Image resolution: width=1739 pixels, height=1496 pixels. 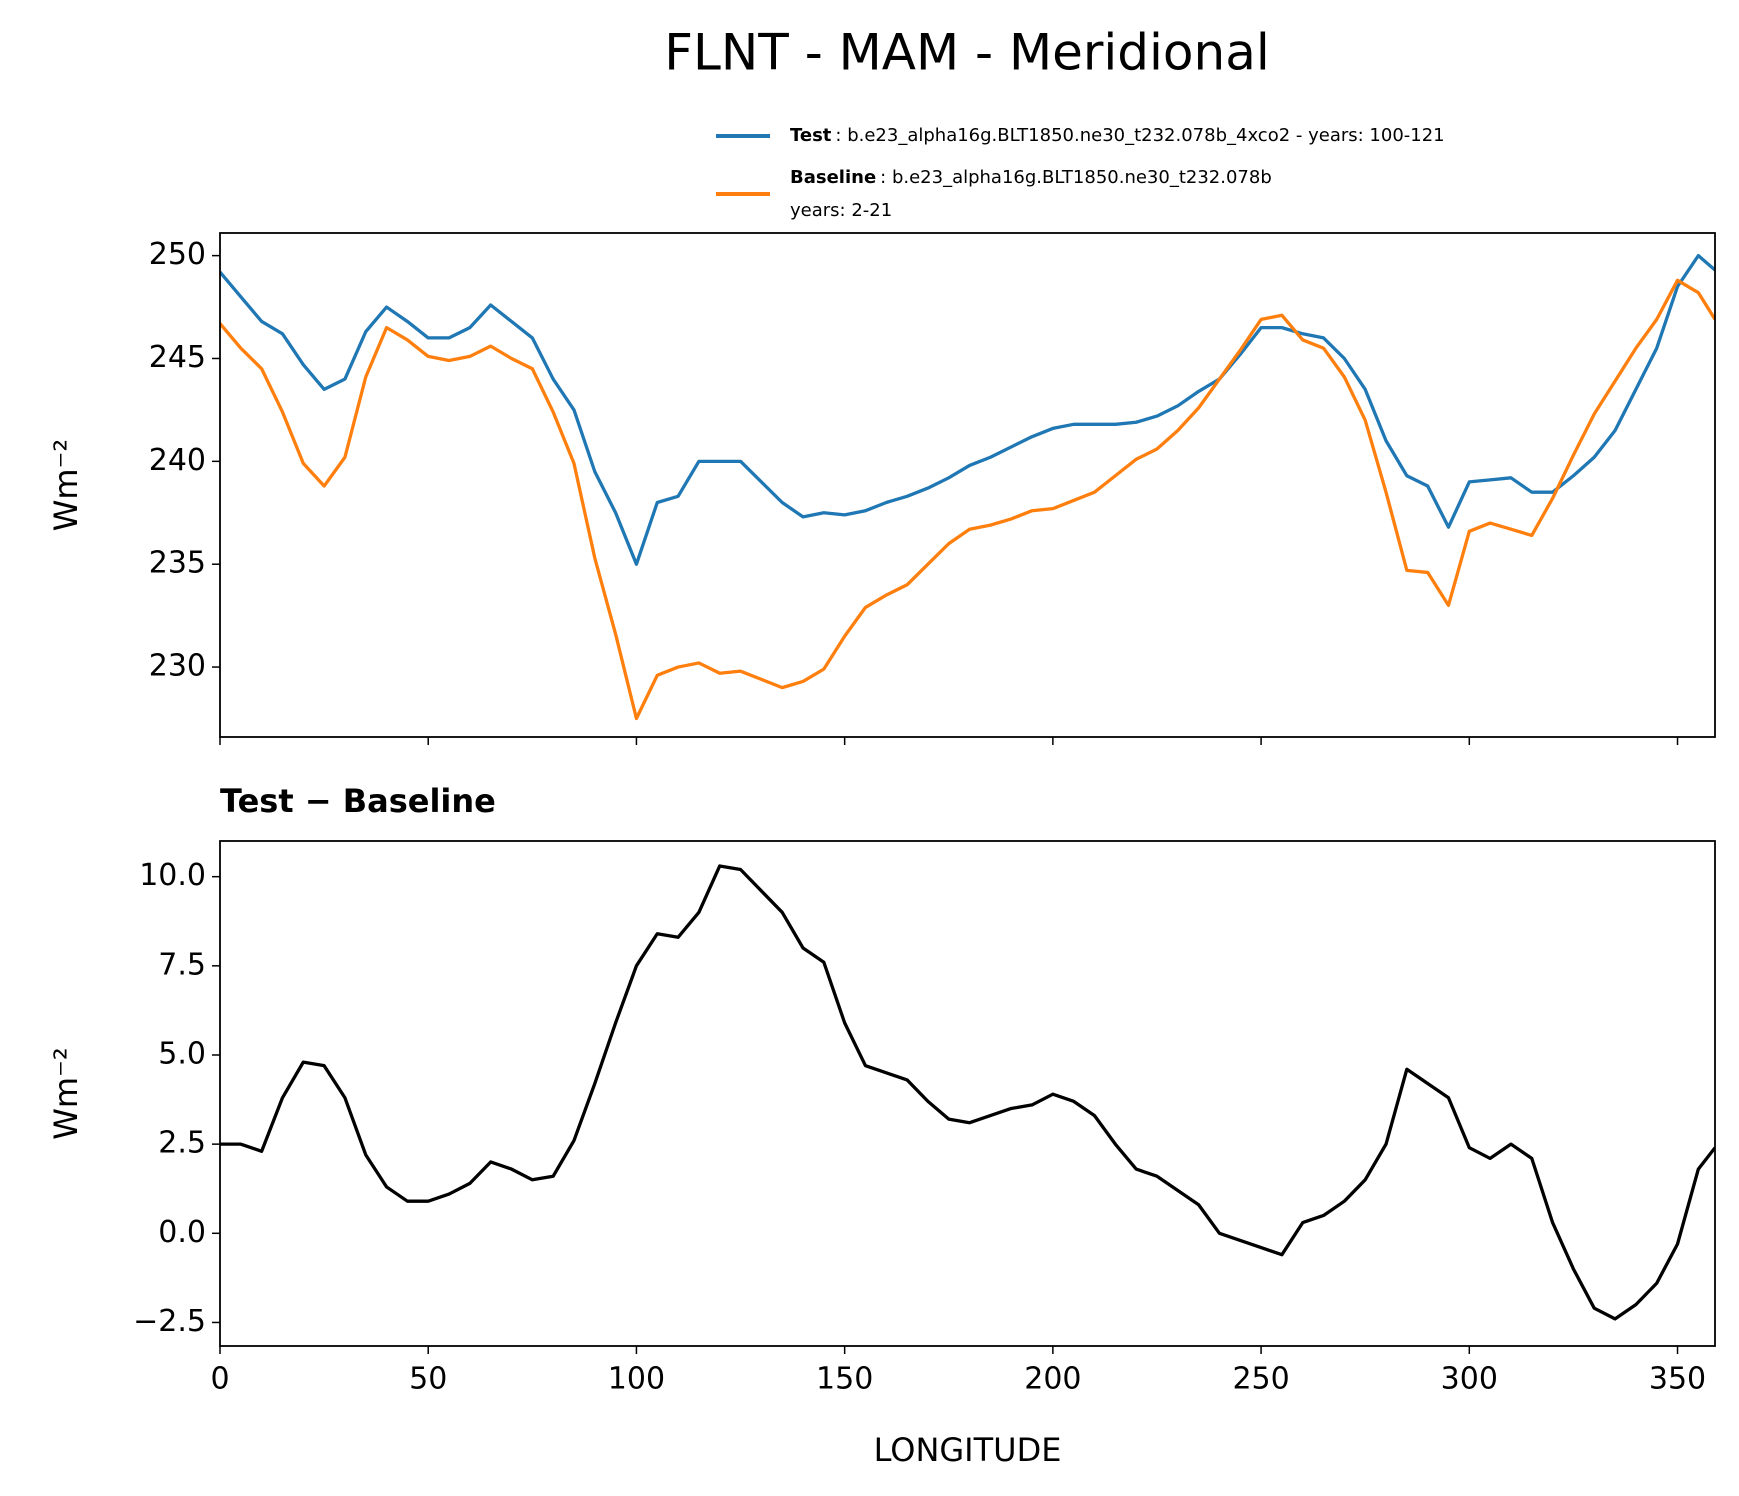 What do you see at coordinates (833, 177) in the screenshot?
I see `legend-name: Baseline` at bounding box center [833, 177].